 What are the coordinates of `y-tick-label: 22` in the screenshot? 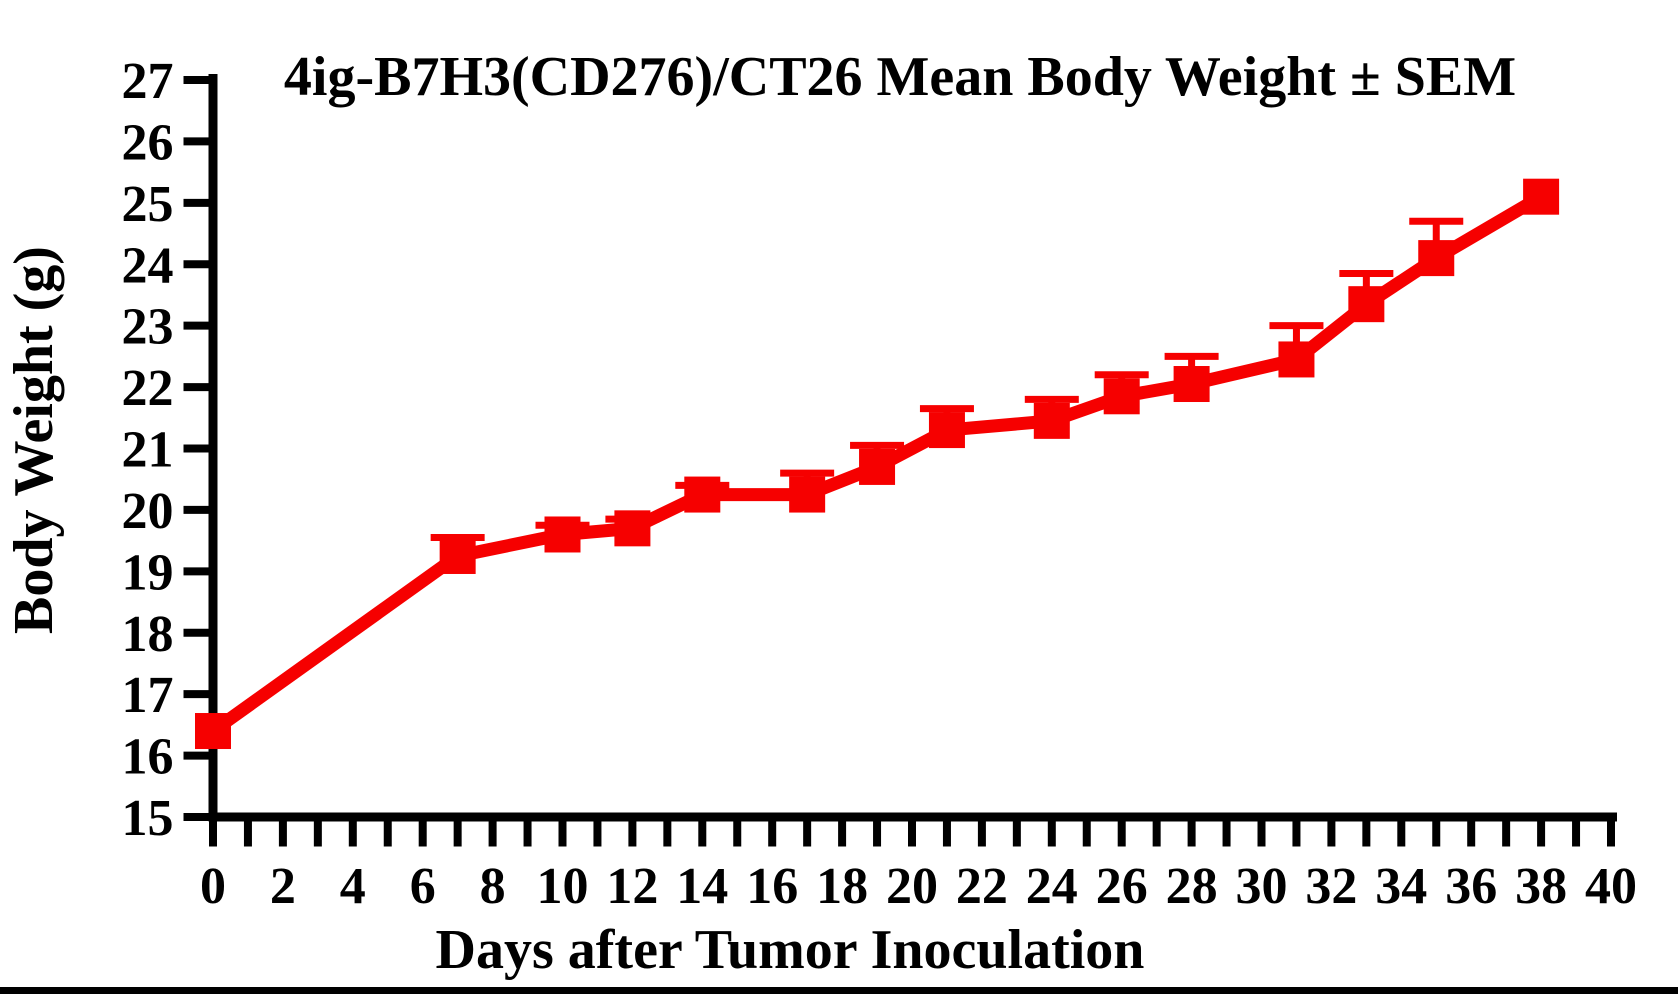 It's located at (148, 388).